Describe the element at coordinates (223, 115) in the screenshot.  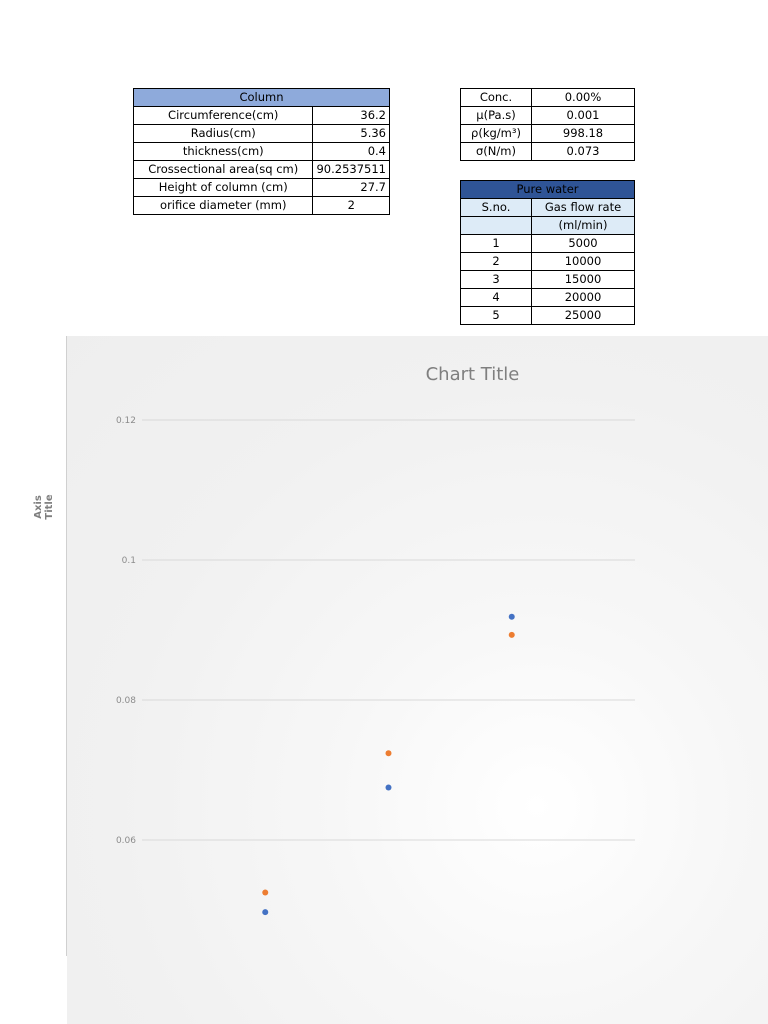
I see `row-label: Circumference(cm)` at that location.